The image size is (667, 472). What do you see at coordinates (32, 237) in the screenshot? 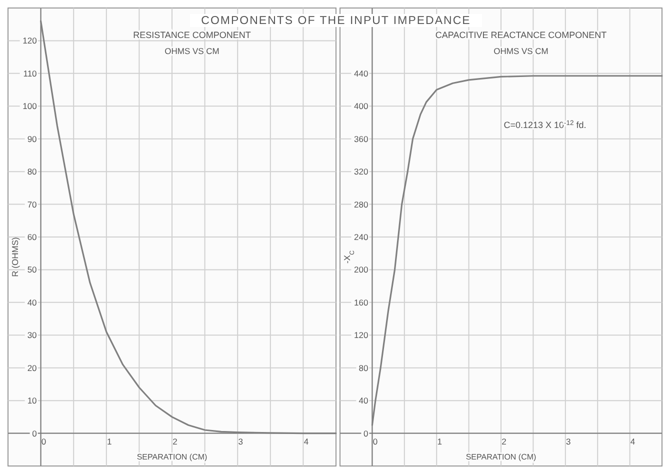
I see `y-tick-label: 60` at bounding box center [32, 237].